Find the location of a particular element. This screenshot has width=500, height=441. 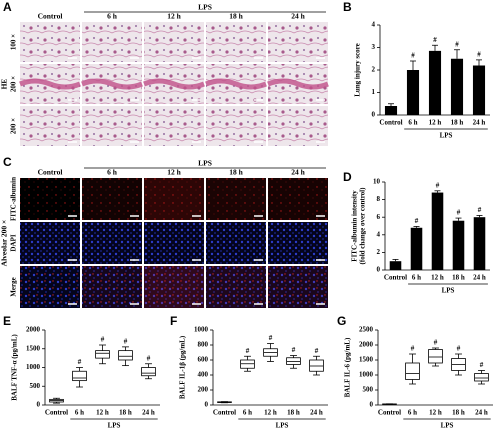

y-tick-label: 6 is located at coordinates (379, 217).